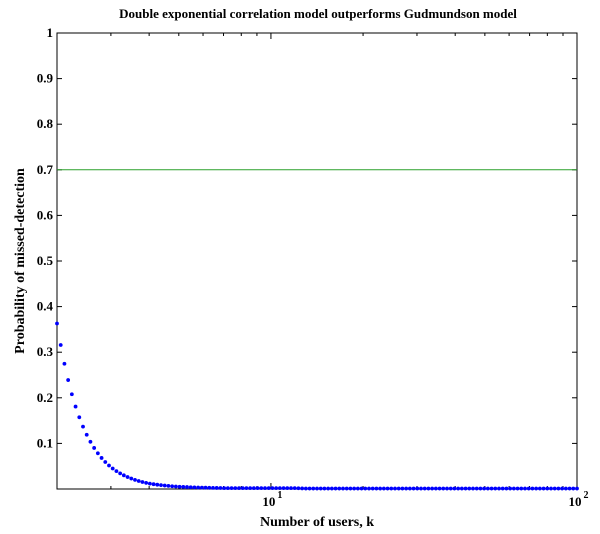  What do you see at coordinates (20, 261) in the screenshot?
I see `y-axis-label: Probability of missed-detection` at bounding box center [20, 261].